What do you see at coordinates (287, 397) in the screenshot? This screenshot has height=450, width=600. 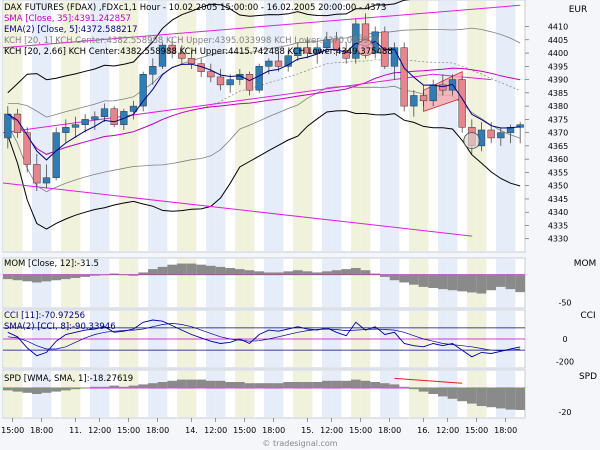 I see `spd-pane: -20` at bounding box center [287, 397].